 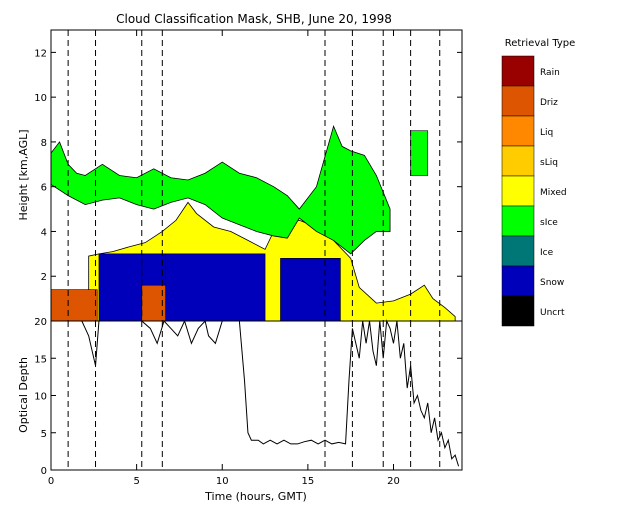 I want to click on legend-label-ice: Ice, so click(x=547, y=253).